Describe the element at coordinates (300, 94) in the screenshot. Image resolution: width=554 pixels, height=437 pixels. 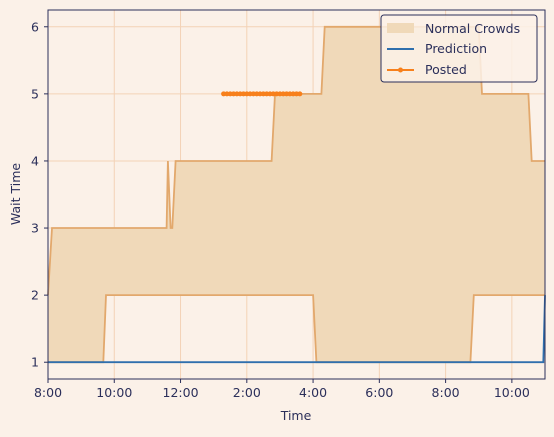
I see `posted-point` at that location.